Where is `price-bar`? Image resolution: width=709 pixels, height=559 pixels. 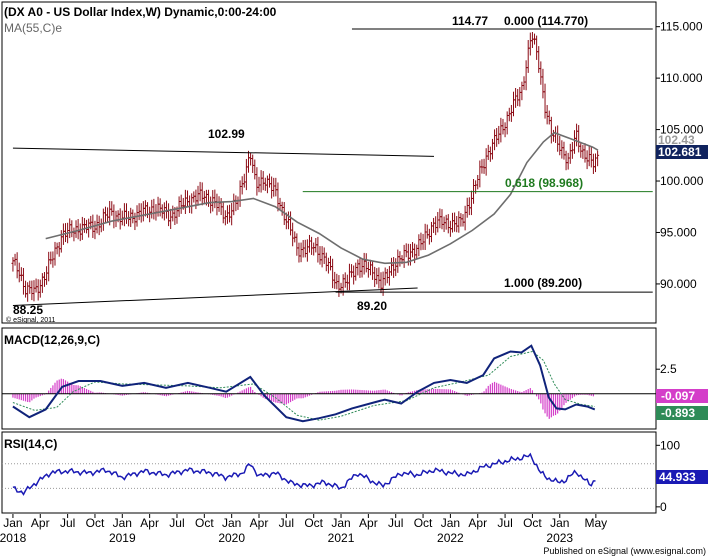 price-bar is located at coordinates (598, 158).